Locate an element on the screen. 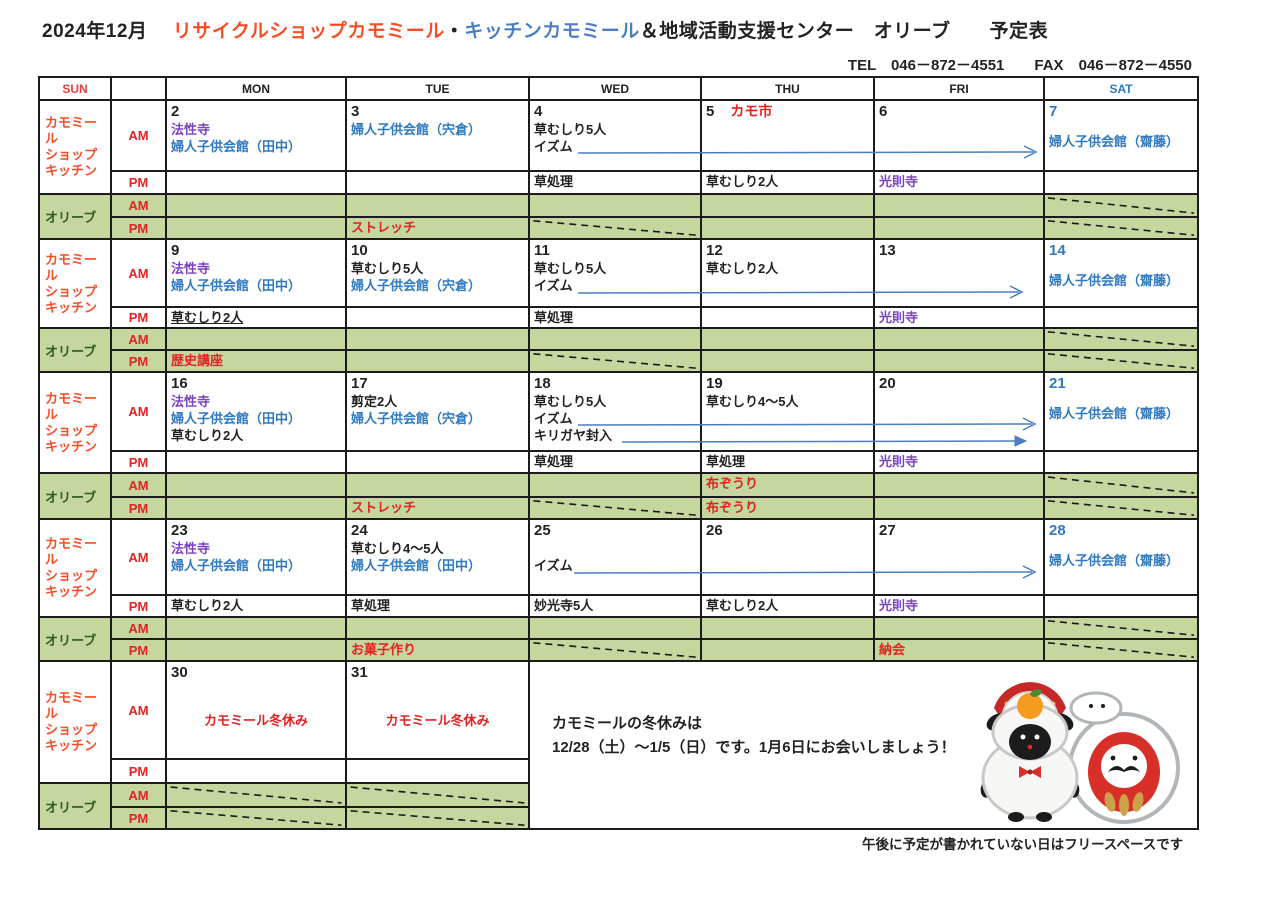 Image resolution: width=1280 pixels, height=904 pixels. event-text: 草むしり4～5人 is located at coordinates (397, 548).